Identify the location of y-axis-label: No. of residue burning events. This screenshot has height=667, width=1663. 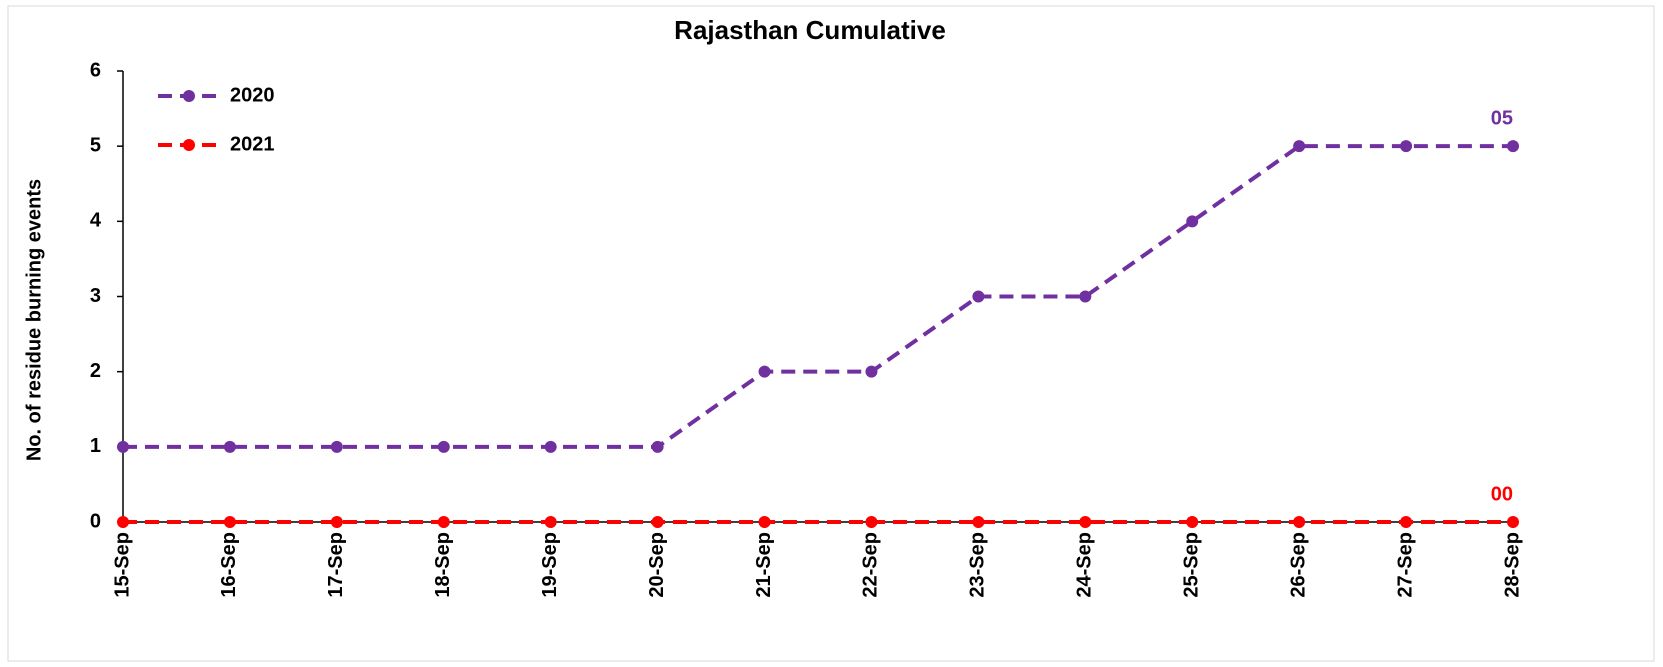
(34, 320).